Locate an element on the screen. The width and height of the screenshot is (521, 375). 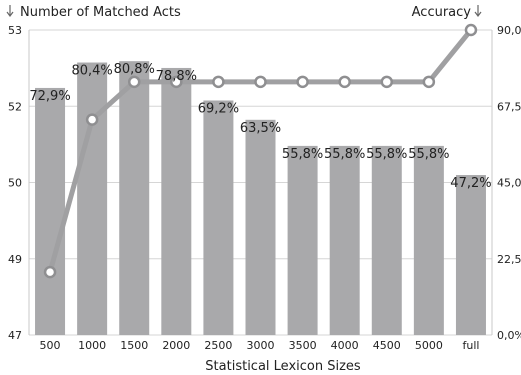
left-axis-ticks: 47 49 50 52 53 is located at coordinates (15, 183).